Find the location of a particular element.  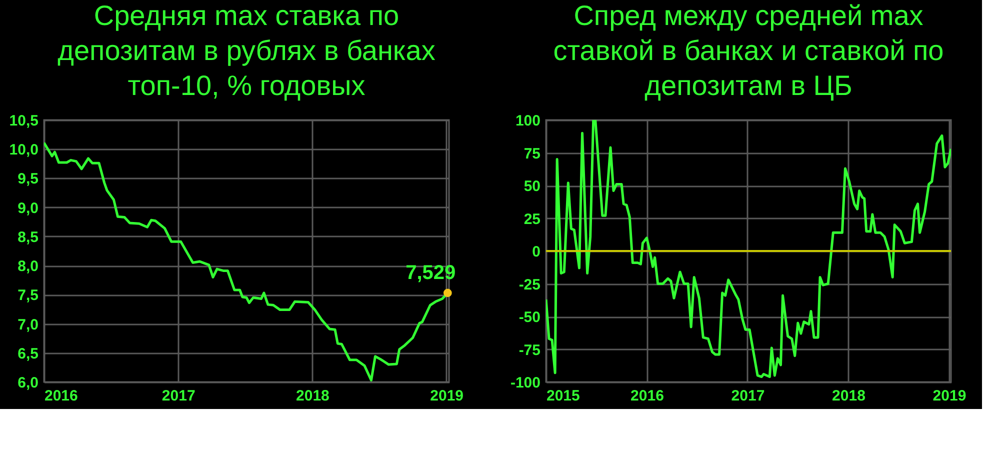

y-tick-label: 50 is located at coordinates (532, 186).